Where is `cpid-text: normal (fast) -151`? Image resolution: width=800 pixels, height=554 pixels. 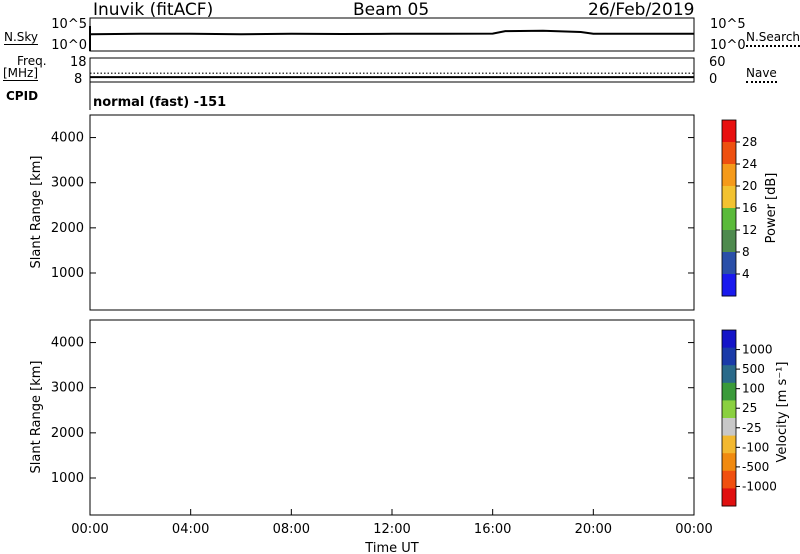
cpid-text: normal (fast) -151 is located at coordinates (159, 102).